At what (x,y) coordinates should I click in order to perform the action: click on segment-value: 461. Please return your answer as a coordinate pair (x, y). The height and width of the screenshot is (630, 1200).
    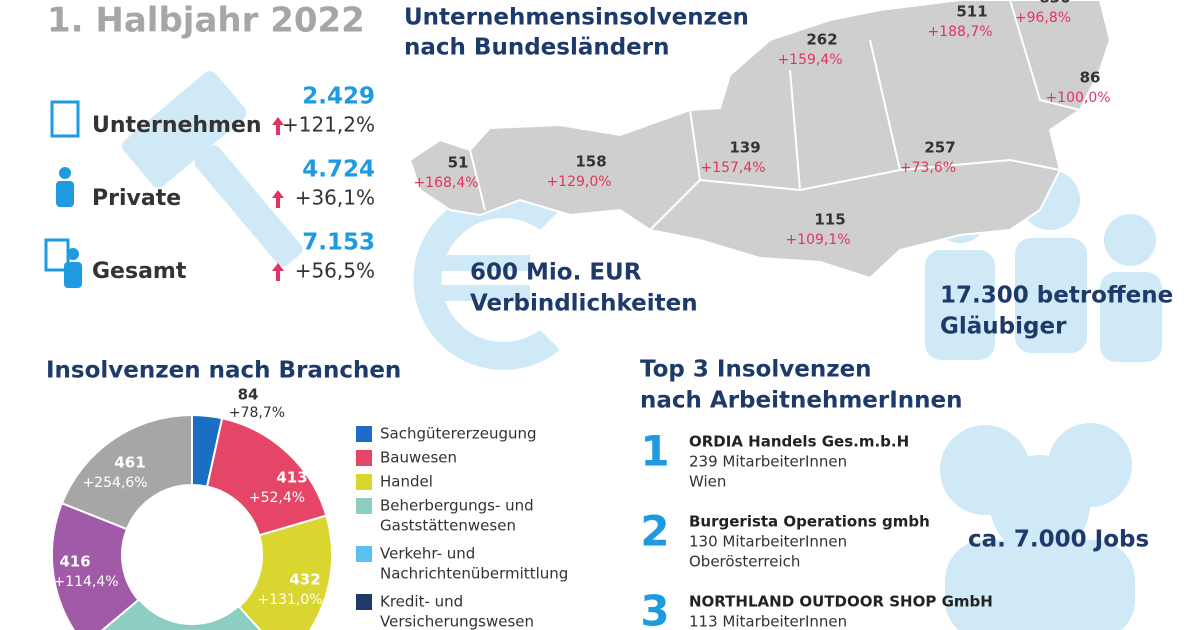
    Looking at the image, I should click on (129, 463).